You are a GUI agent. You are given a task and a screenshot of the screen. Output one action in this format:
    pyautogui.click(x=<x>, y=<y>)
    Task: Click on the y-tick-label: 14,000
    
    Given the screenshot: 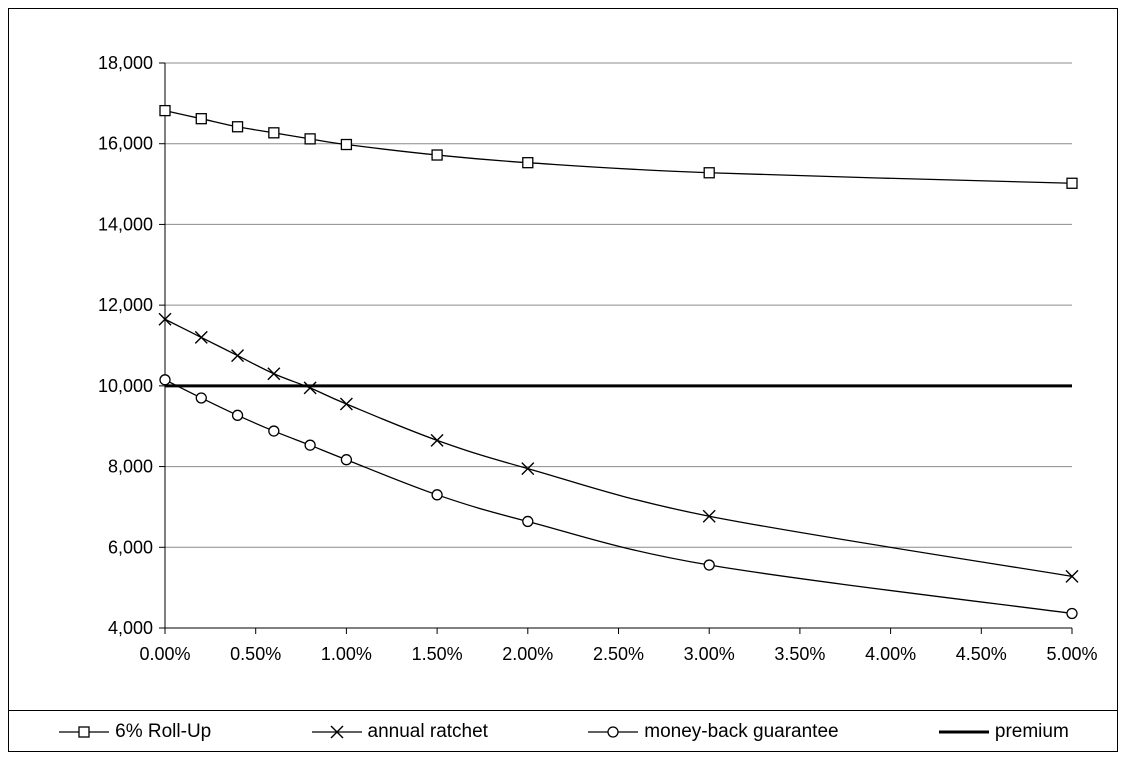 What is the action you would take?
    pyautogui.click(x=125, y=224)
    